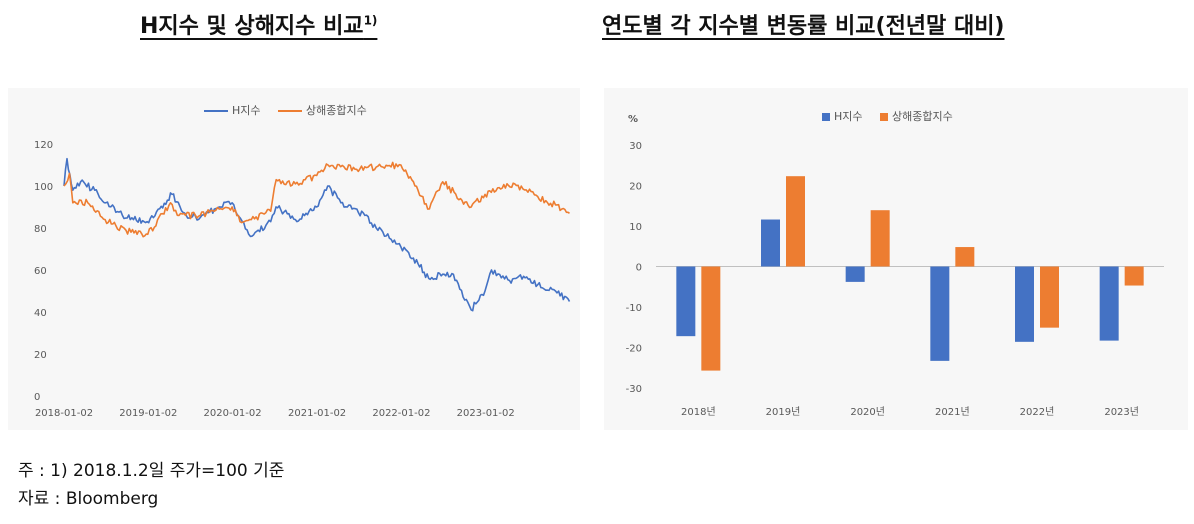  I want to click on title-footnote-marker: 1), so click(370, 20).